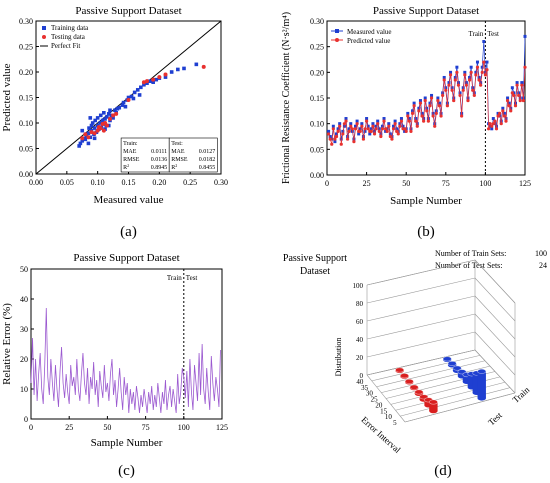 The image size is (550, 483). What do you see at coordinates (70, 28) in the screenshot?
I see `legend-label-training: Training data` at bounding box center [70, 28].